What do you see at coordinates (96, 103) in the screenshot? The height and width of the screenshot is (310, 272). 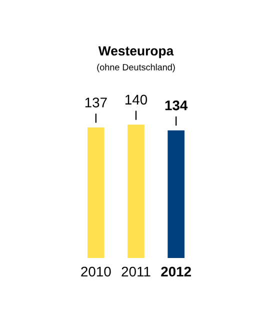 I see `data-label: 137` at bounding box center [96, 103].